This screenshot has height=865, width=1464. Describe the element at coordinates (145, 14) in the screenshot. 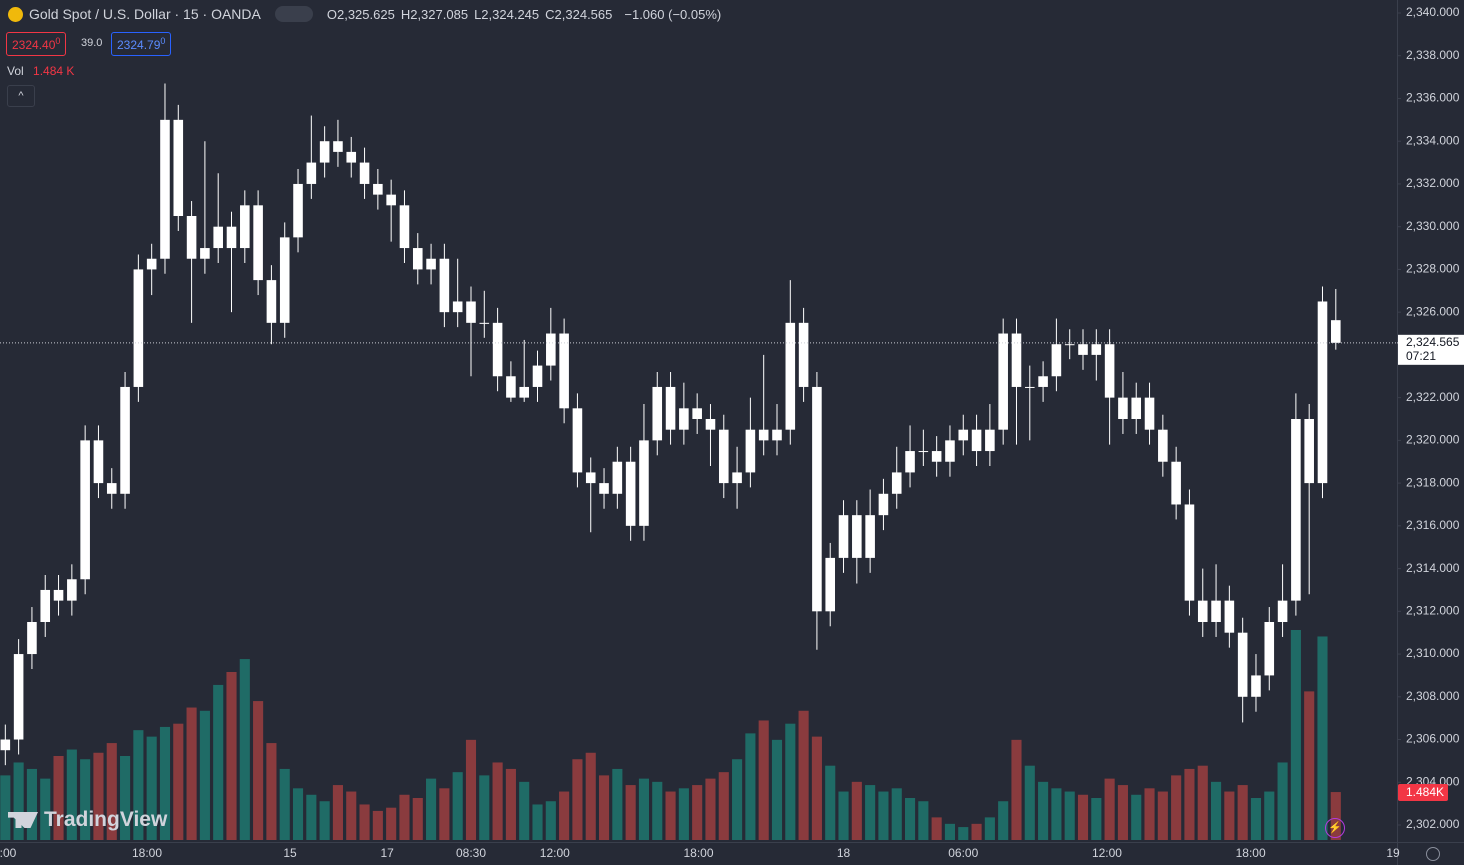

I see `symbol: Gold Spot / U.S. Dollar · 15 · OANDA` at that location.